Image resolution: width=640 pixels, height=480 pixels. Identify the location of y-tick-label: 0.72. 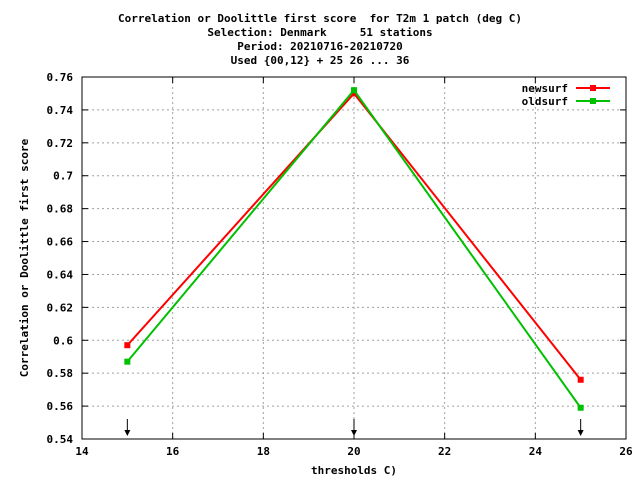
(60, 143).